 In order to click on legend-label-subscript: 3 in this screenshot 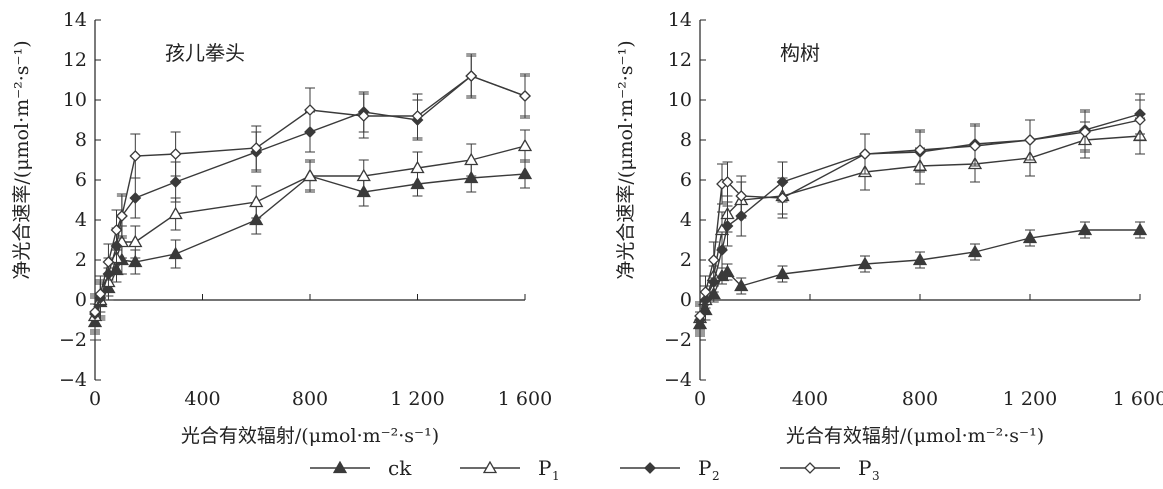, I will do `click(876, 476)`.